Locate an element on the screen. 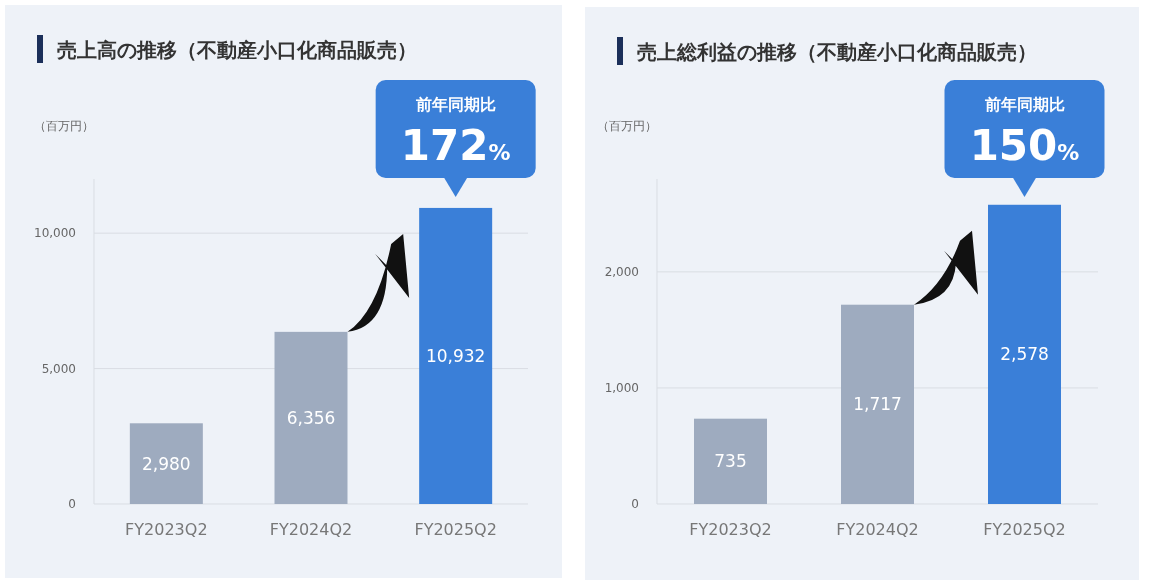 The image size is (1149, 587). data-label: 10,932 is located at coordinates (455, 355).